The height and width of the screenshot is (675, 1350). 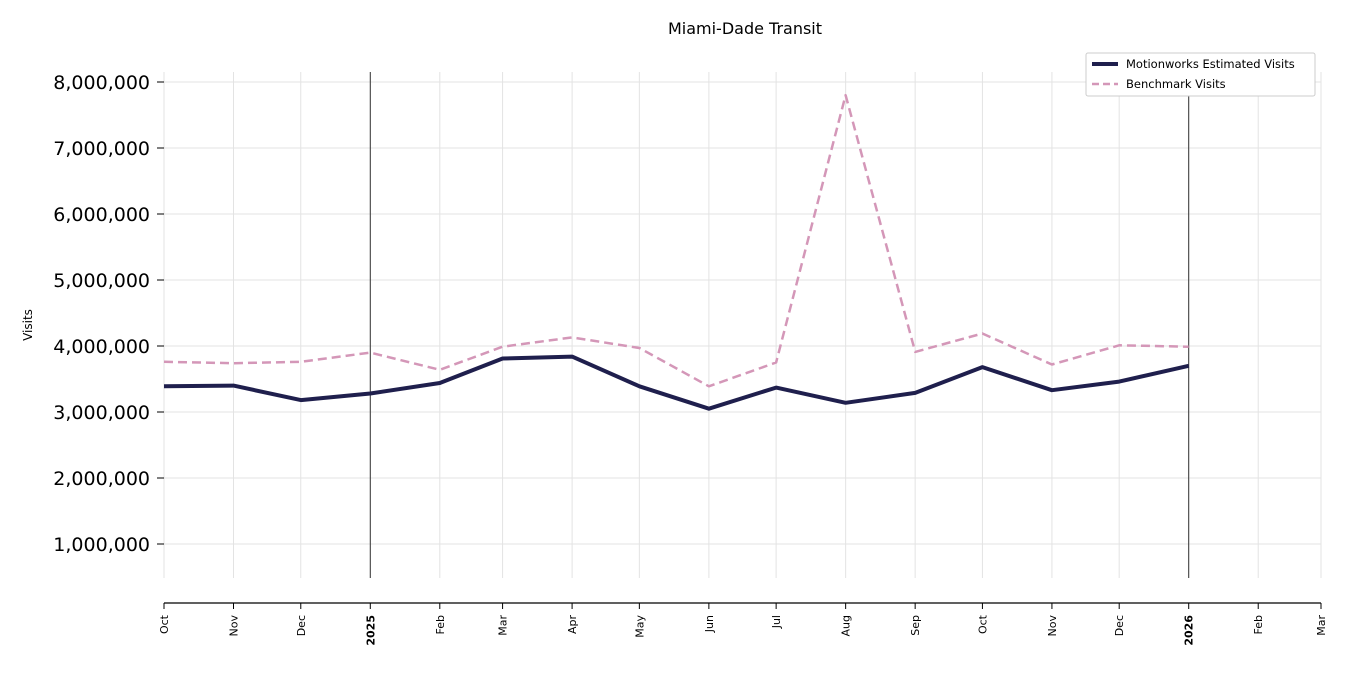 What do you see at coordinates (639, 626) in the screenshot?
I see `x-tick-label: May` at bounding box center [639, 626].